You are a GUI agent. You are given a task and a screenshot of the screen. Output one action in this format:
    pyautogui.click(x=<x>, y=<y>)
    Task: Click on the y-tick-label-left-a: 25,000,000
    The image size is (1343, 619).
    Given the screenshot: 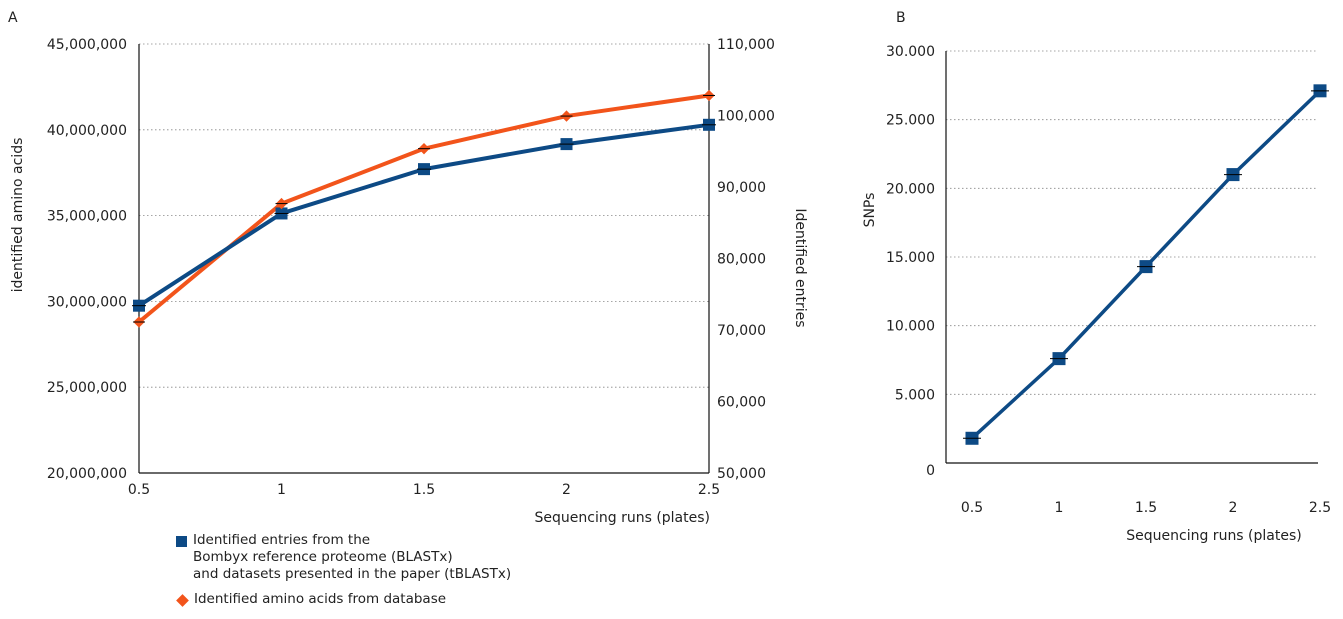 What is the action you would take?
    pyautogui.click(x=87, y=388)
    